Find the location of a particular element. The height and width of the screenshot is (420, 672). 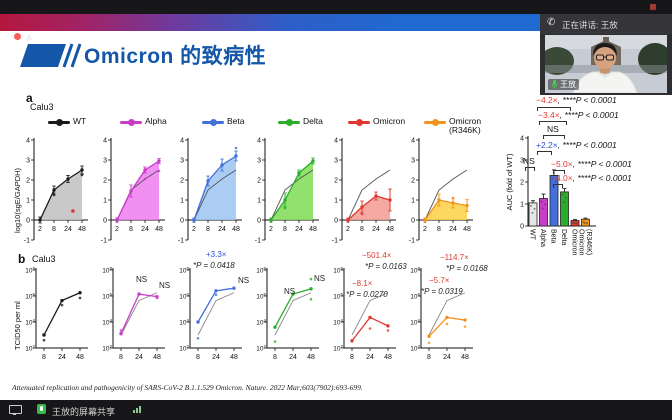

person-face is located at coordinates (605, 58).